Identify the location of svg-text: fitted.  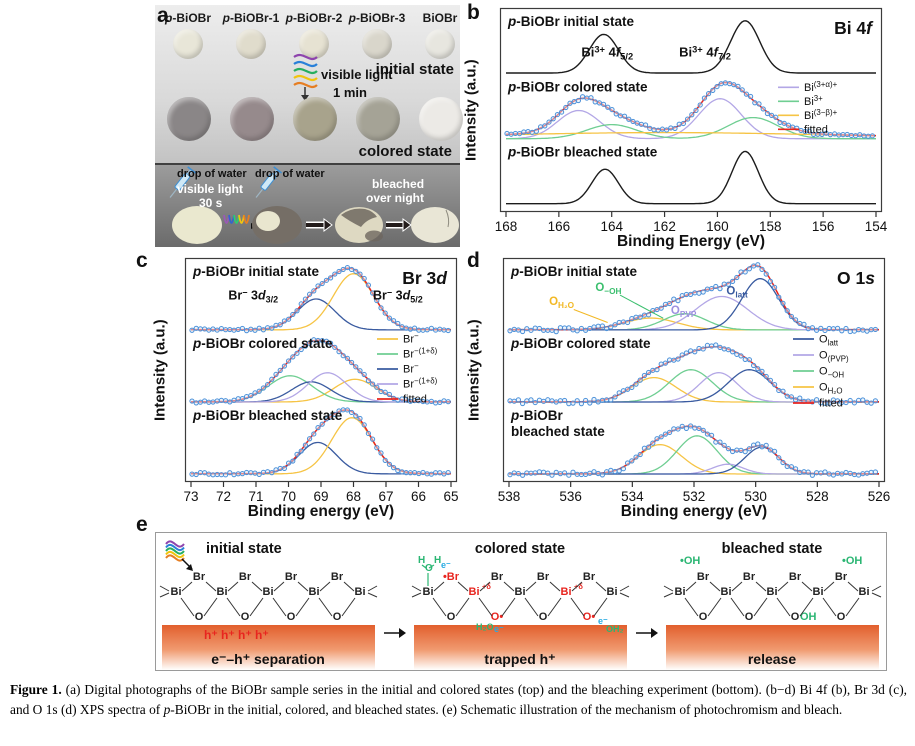
(415, 400).